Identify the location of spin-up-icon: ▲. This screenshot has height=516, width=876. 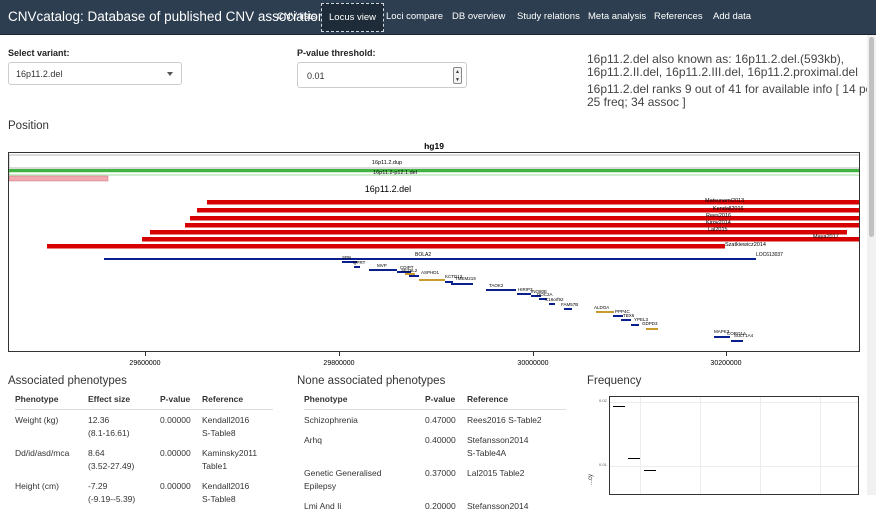
(457, 72).